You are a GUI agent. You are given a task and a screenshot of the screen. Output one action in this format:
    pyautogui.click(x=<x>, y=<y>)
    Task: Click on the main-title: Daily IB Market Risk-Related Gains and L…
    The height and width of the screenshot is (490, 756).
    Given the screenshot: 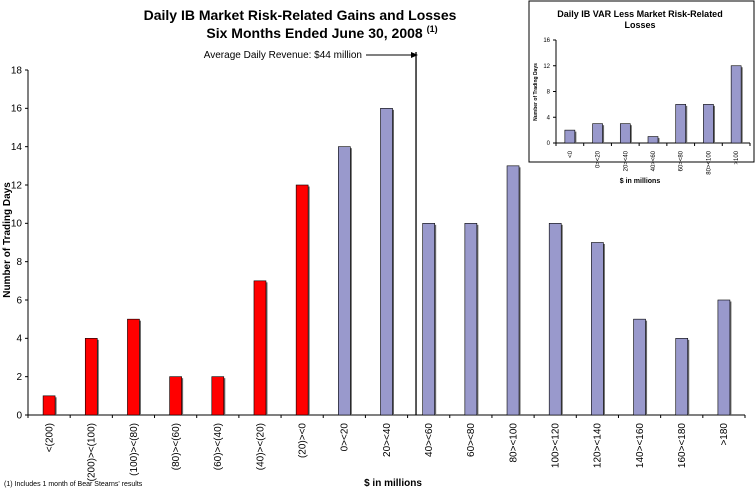 What is the action you would take?
    pyautogui.click(x=300, y=15)
    